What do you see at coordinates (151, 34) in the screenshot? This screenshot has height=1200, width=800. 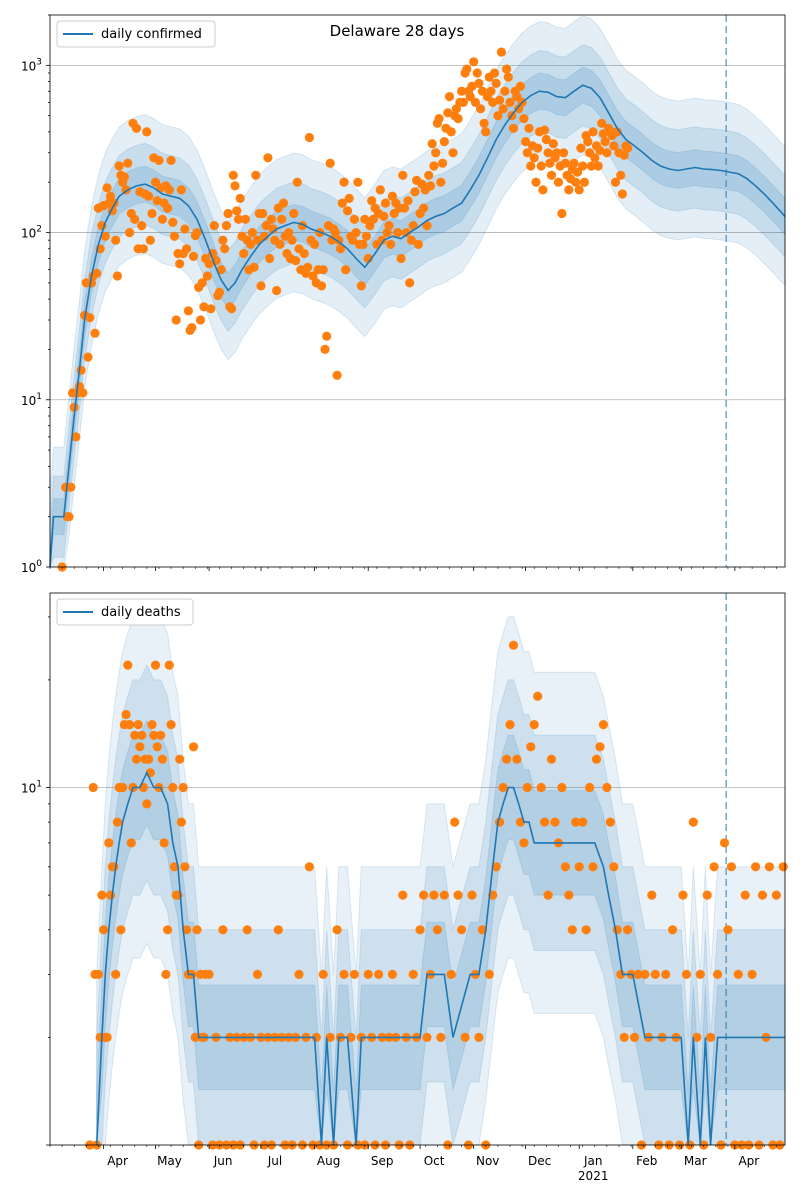 I see `confirmed-legend-label: daily confirmed` at bounding box center [151, 34].